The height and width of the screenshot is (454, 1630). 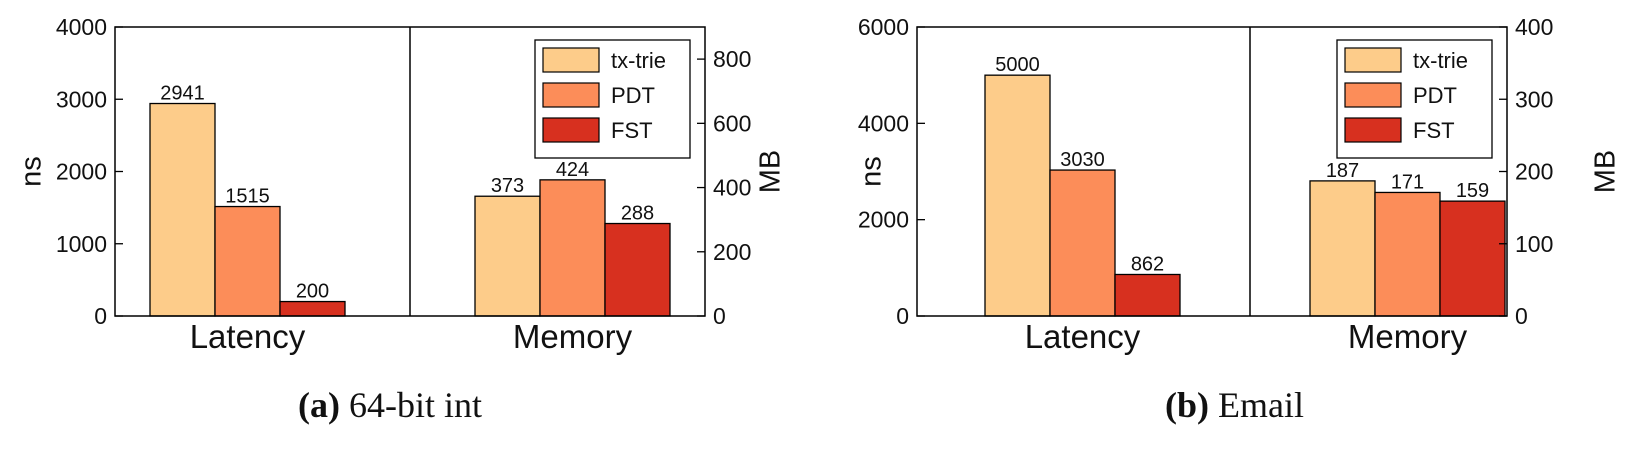 I want to click on caption-a: (a) 64-bit int, so click(x=390, y=405).